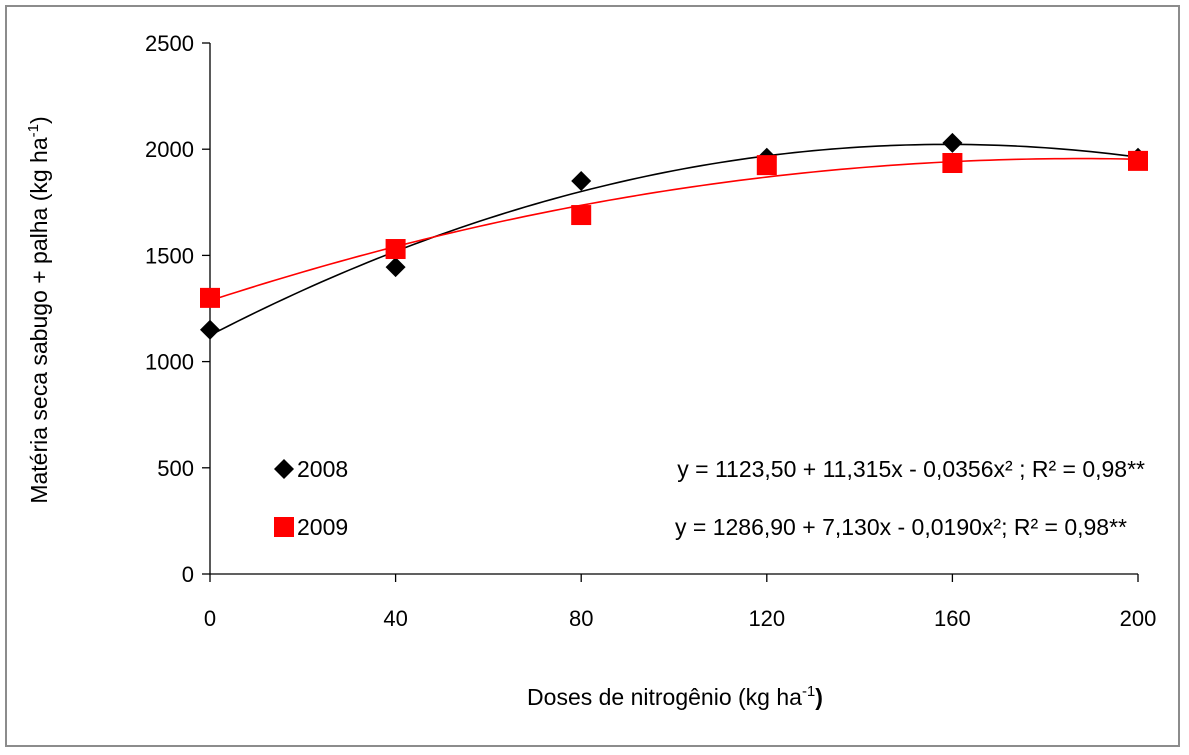 The width and height of the screenshot is (1189, 755). Describe the element at coordinates (322, 469) in the screenshot. I see `legend-label-2008: 2008` at that location.